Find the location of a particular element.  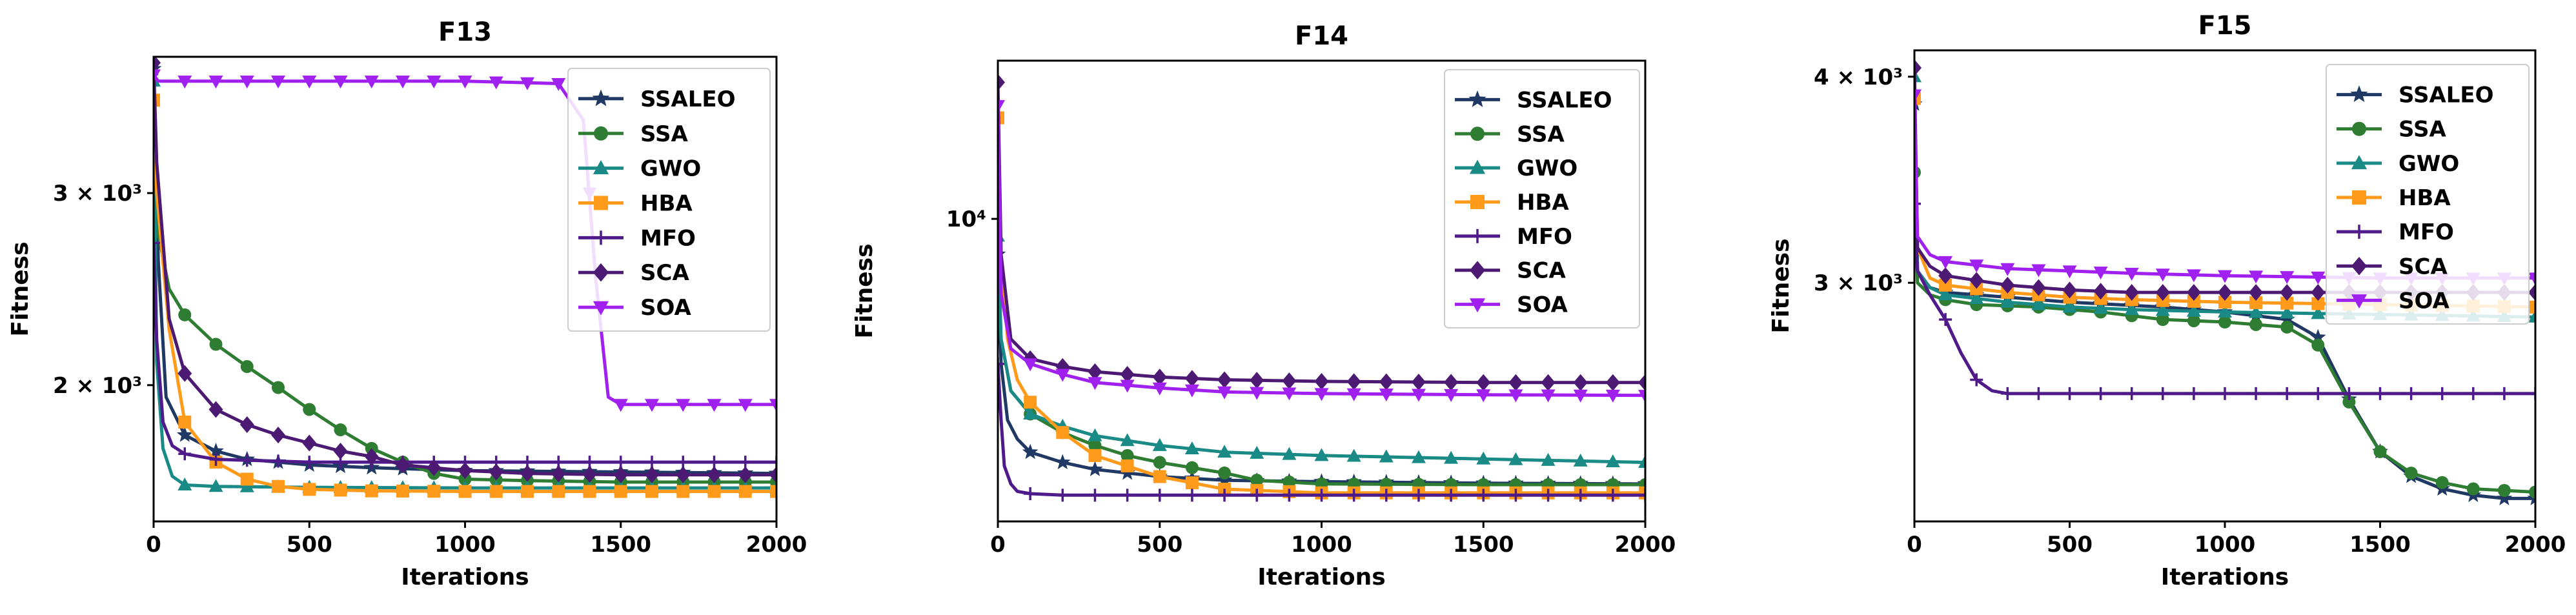

legend-item-ssa: SSA is located at coordinates (633, 134).